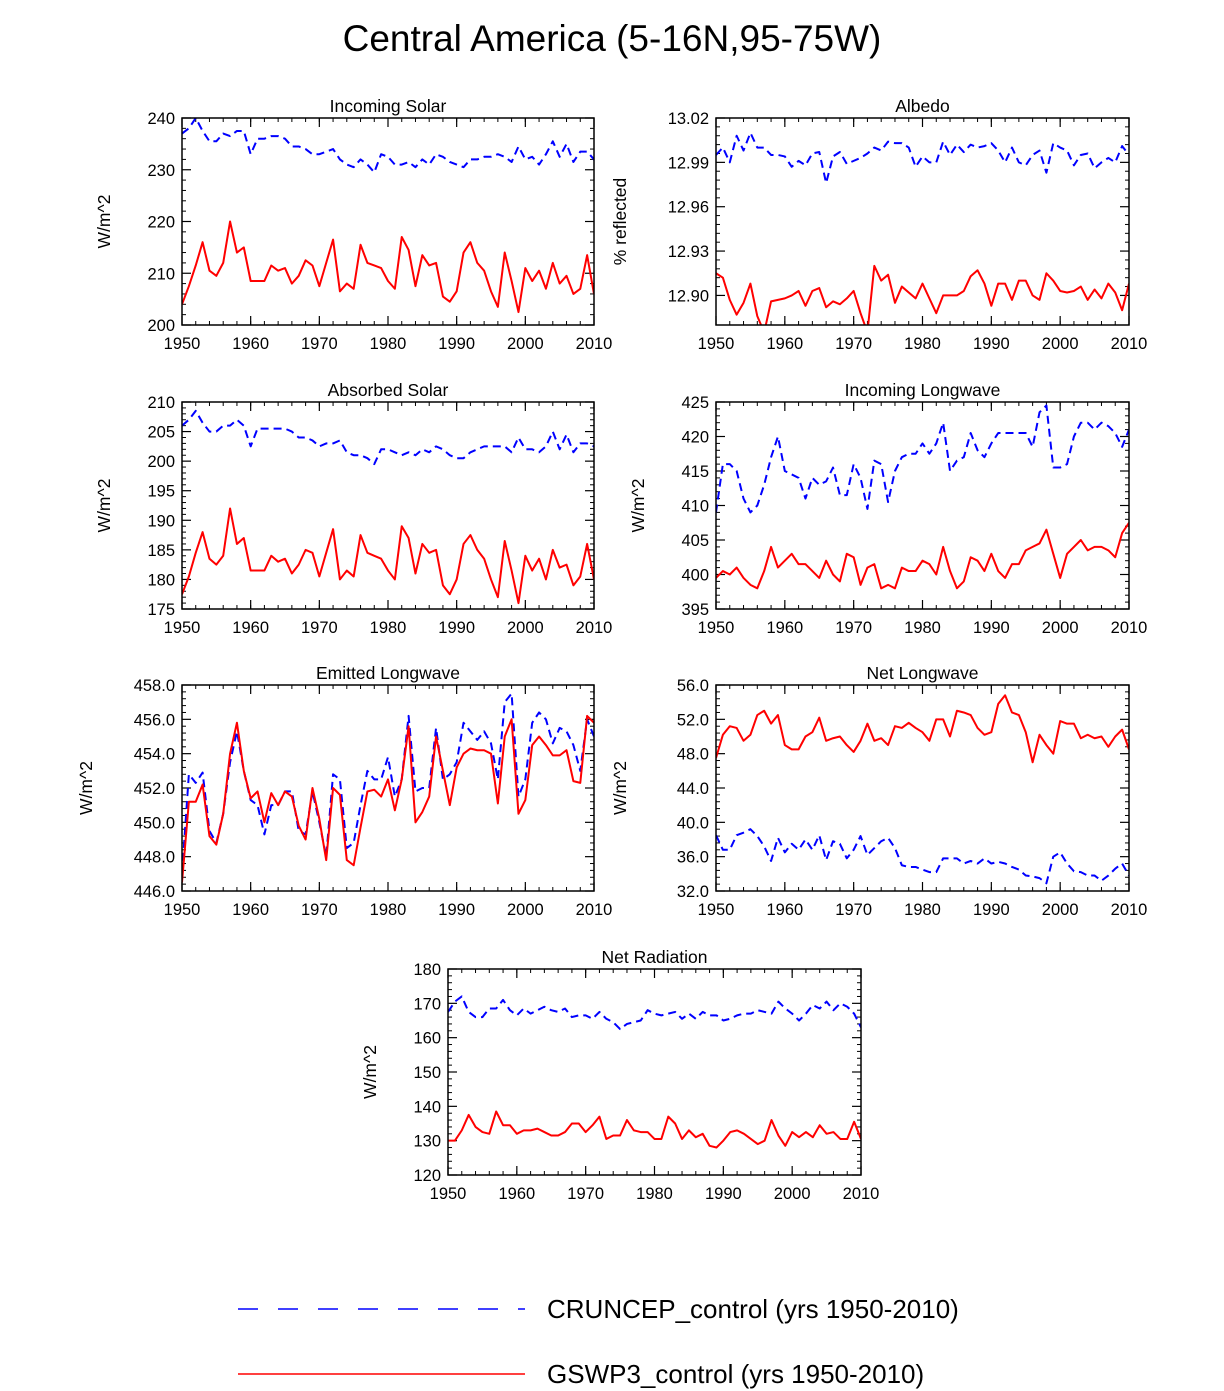 The image size is (1224, 1391). What do you see at coordinates (695, 403) in the screenshot?
I see `y-tick-label: 425` at bounding box center [695, 403].